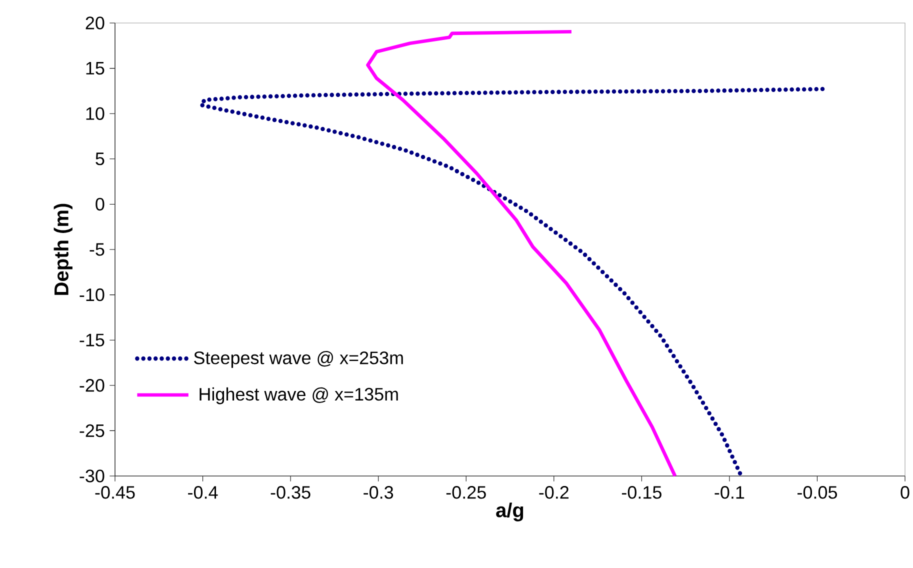  I want to click on x-tick-label: -0.2, so click(554, 492).